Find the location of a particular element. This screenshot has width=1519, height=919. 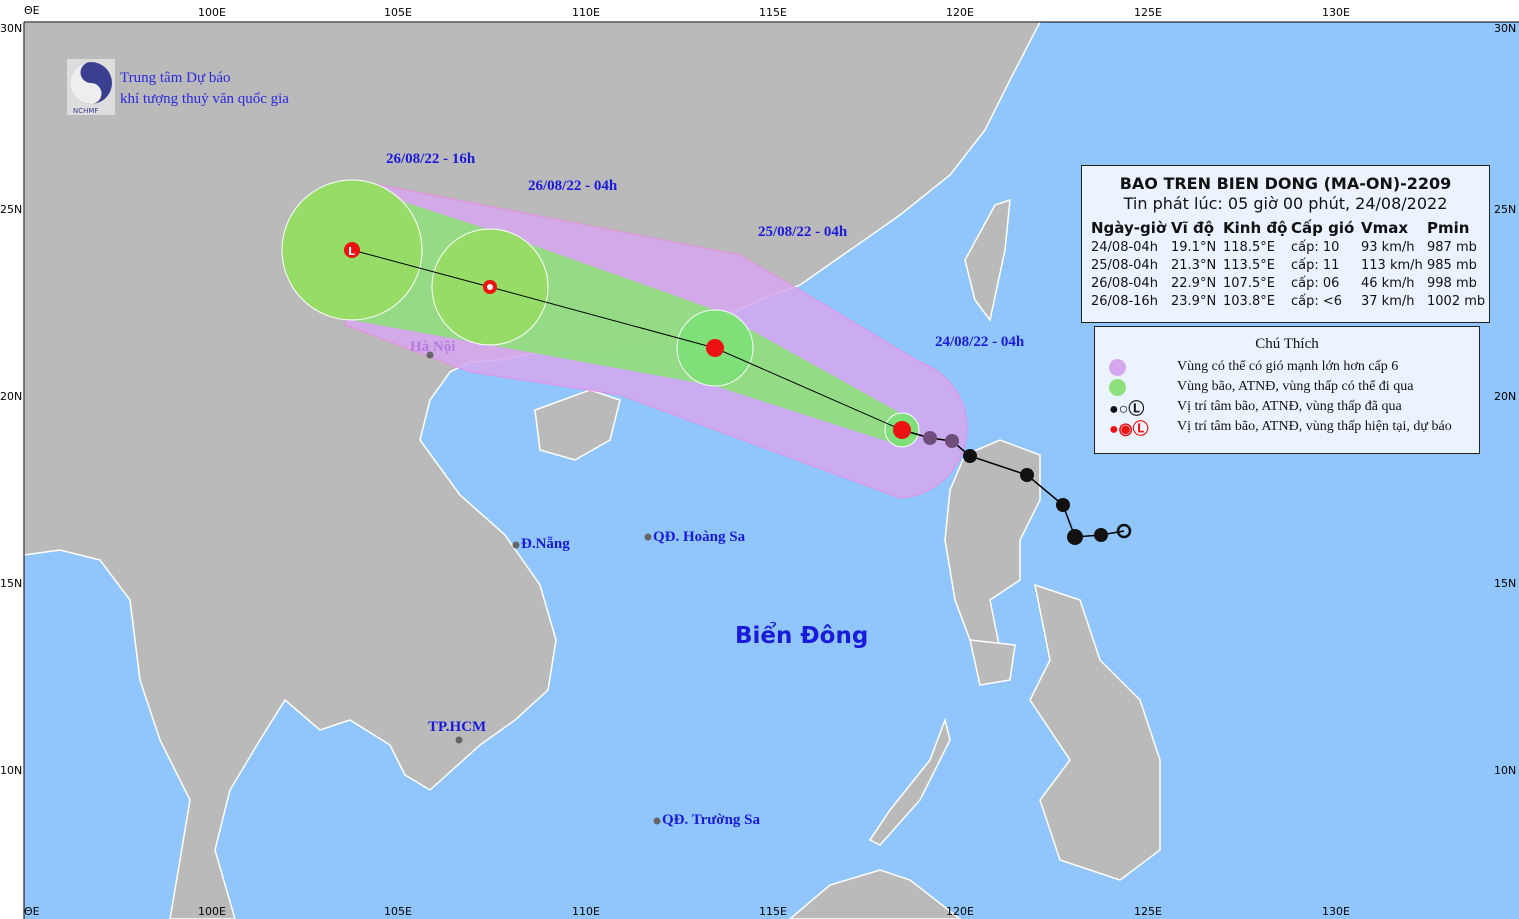

cell: 985 mb is located at coordinates (1452, 265).